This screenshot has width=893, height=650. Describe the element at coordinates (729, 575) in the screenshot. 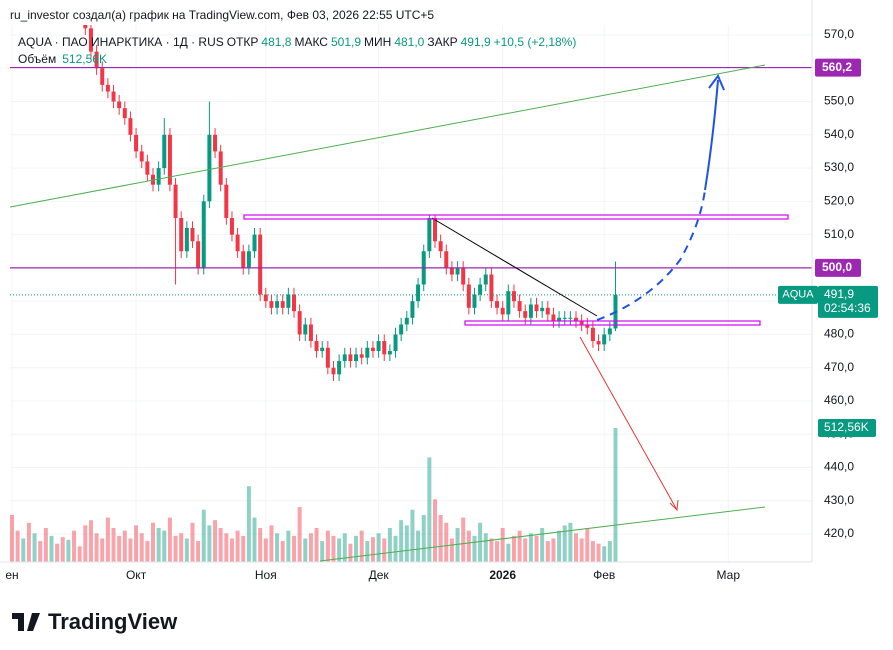

I see `x-tick-label: Мар` at that location.